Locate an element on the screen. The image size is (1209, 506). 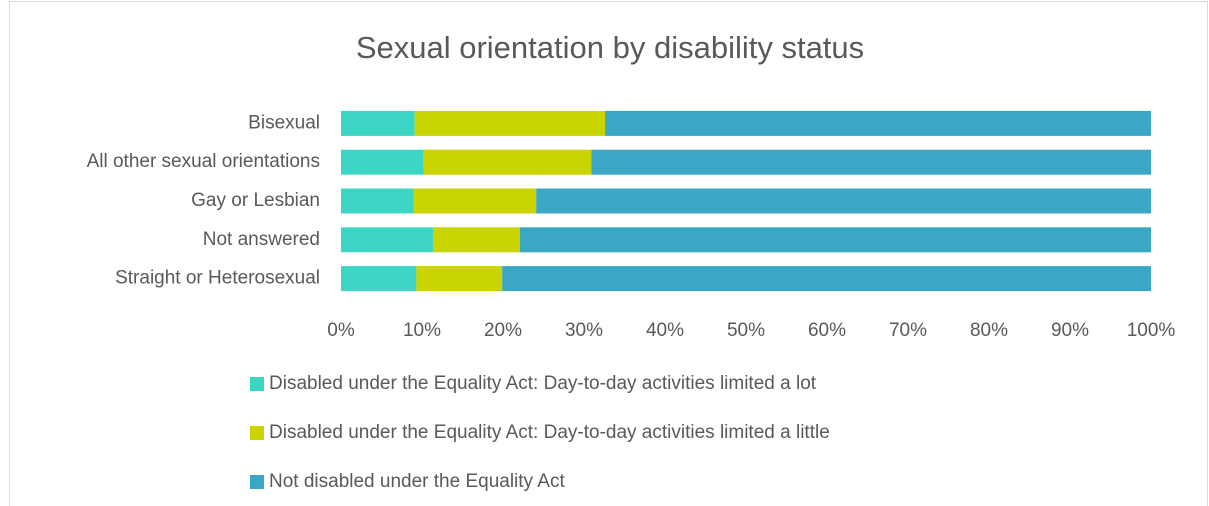
x-tick-label: 60% is located at coordinates (827, 330).